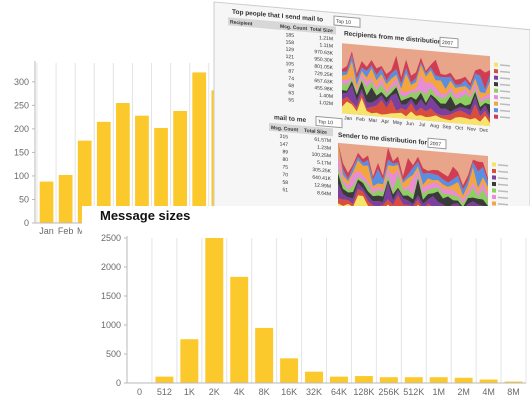 The height and width of the screenshot is (401, 530). I want to click on top-row-size: 1.02M, so click(326, 103).